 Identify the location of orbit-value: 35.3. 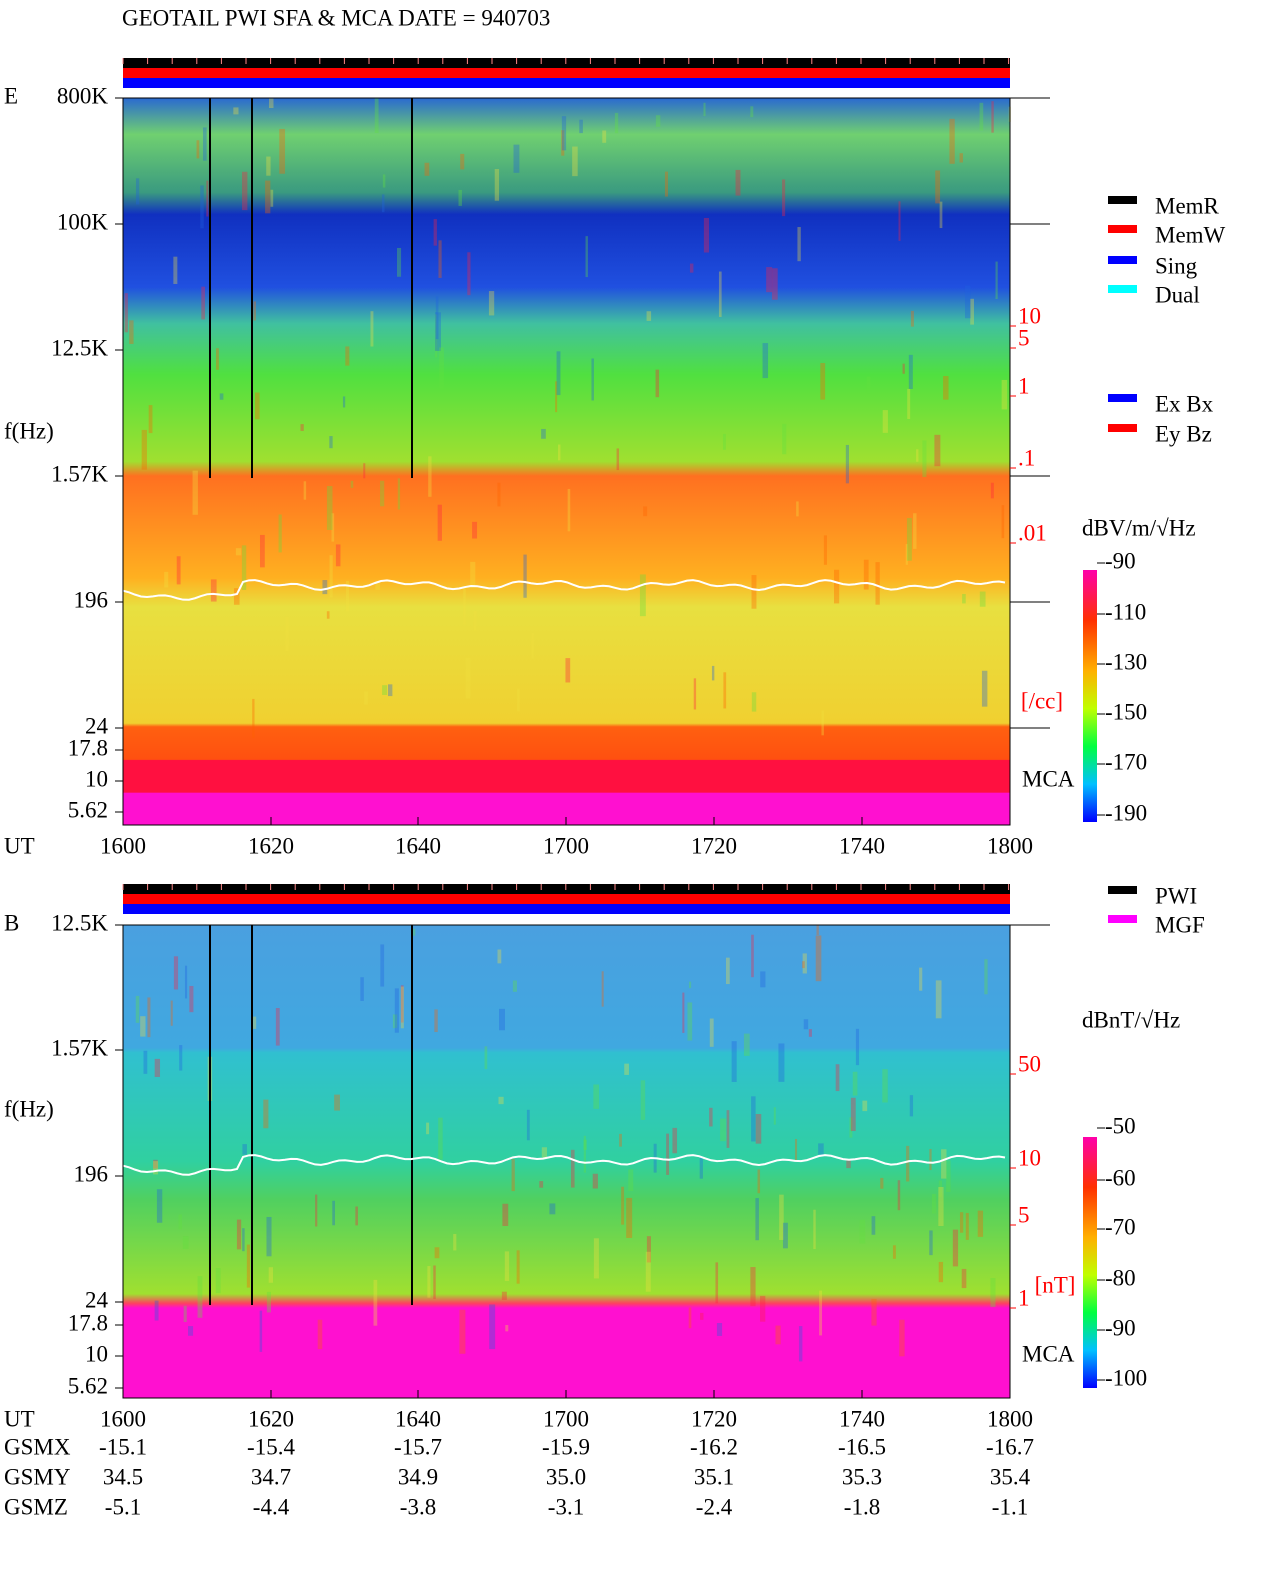
(862, 1476).